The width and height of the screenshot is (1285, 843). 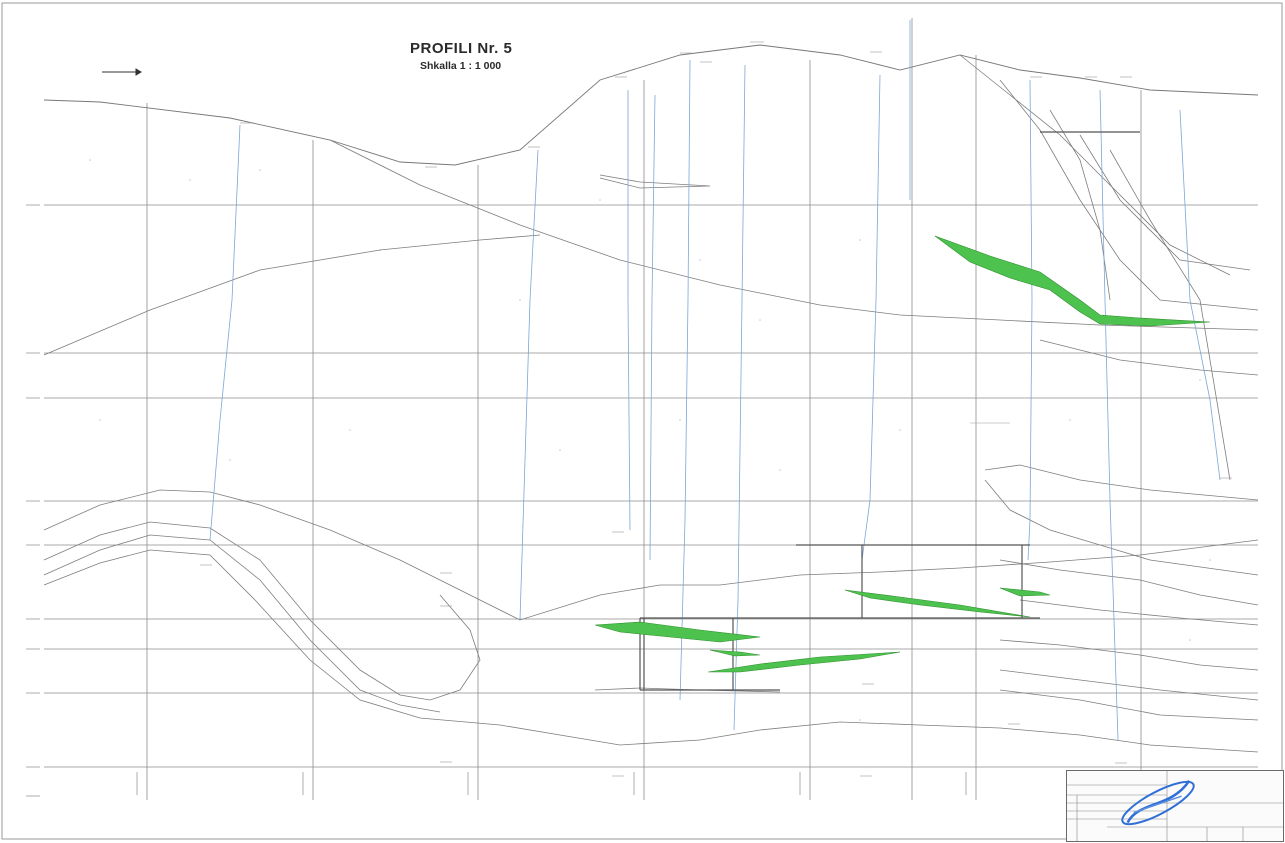 What do you see at coordinates (651, 105) in the screenshot?
I see `topographic-surface` at bounding box center [651, 105].